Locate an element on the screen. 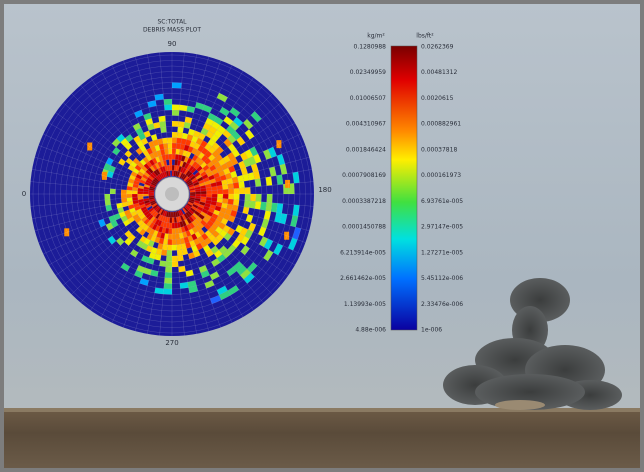 The width and height of the screenshot is (644, 472). colorbar-label: 1e-006 is located at coordinates (431, 330).